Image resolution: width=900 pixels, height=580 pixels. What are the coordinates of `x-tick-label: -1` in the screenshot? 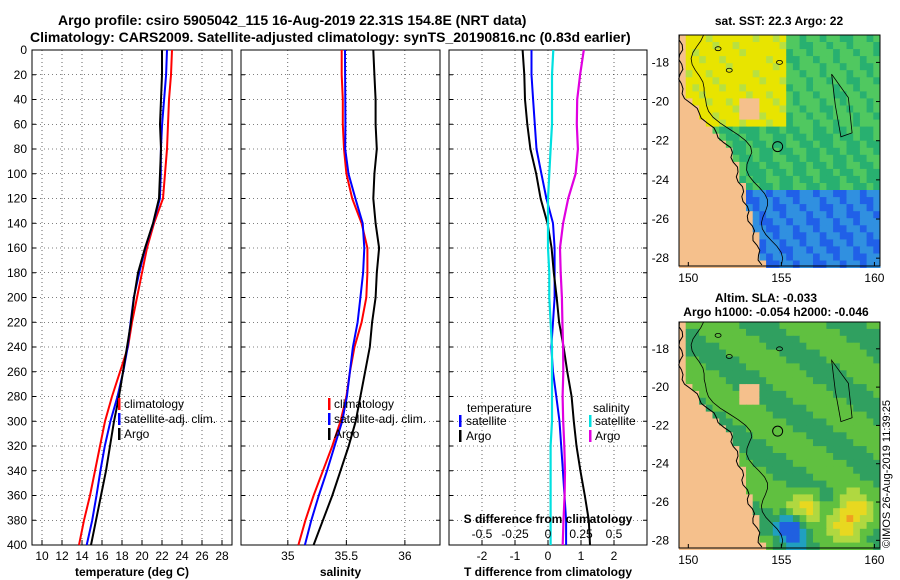 It's located at (515, 556).